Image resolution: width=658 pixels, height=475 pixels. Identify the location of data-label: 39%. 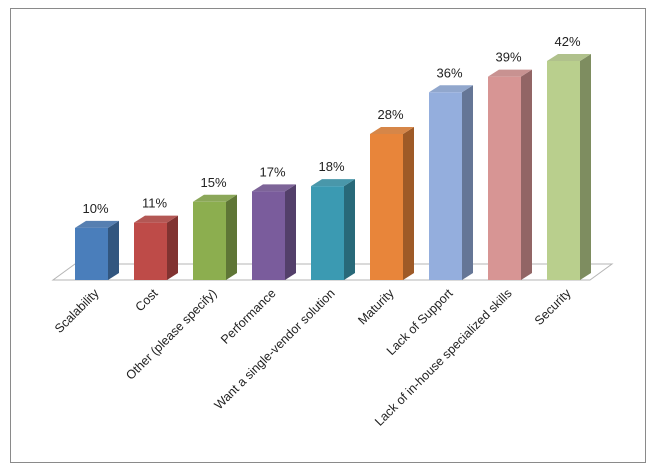
(508, 57).